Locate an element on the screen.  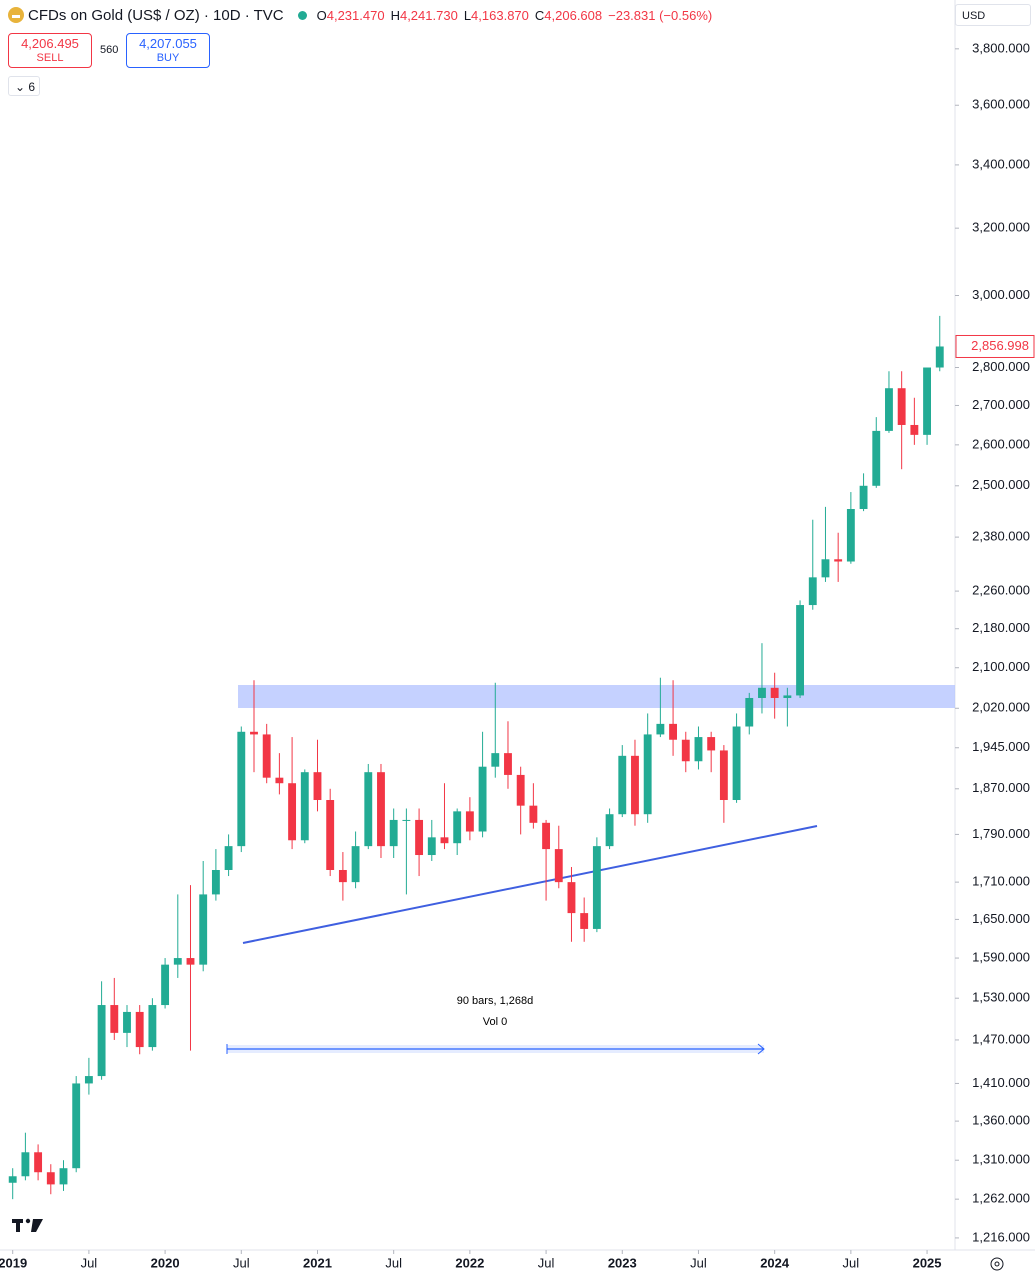
y-tick-label: 2,500.000 is located at coordinates (1001, 484).